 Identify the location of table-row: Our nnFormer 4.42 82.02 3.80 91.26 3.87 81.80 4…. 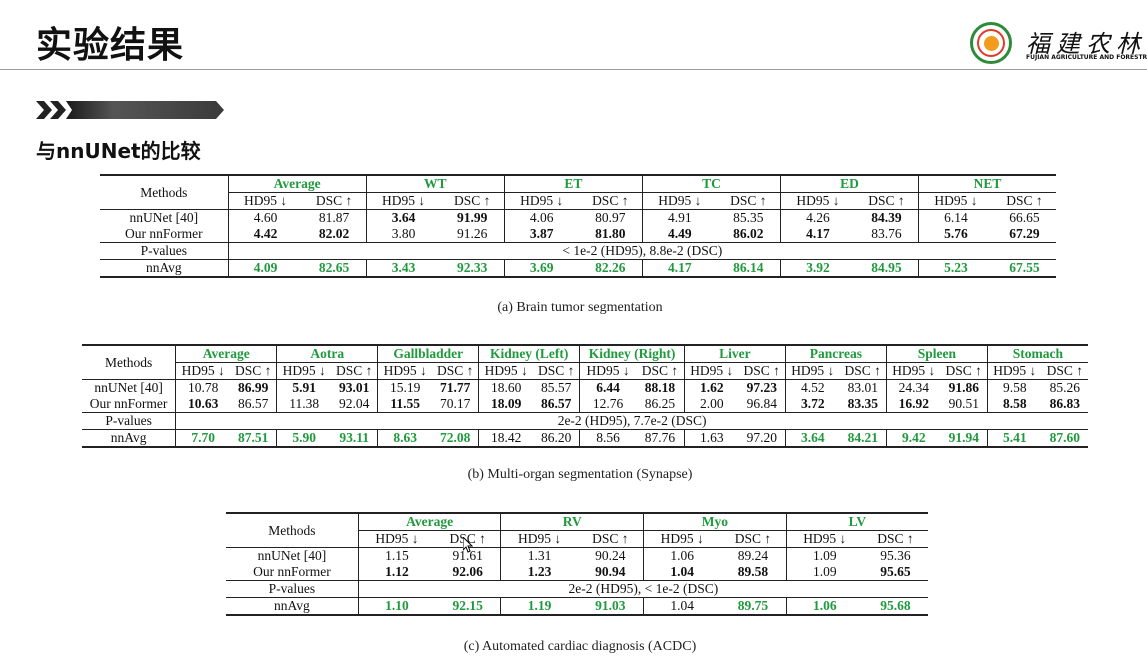
(578, 234).